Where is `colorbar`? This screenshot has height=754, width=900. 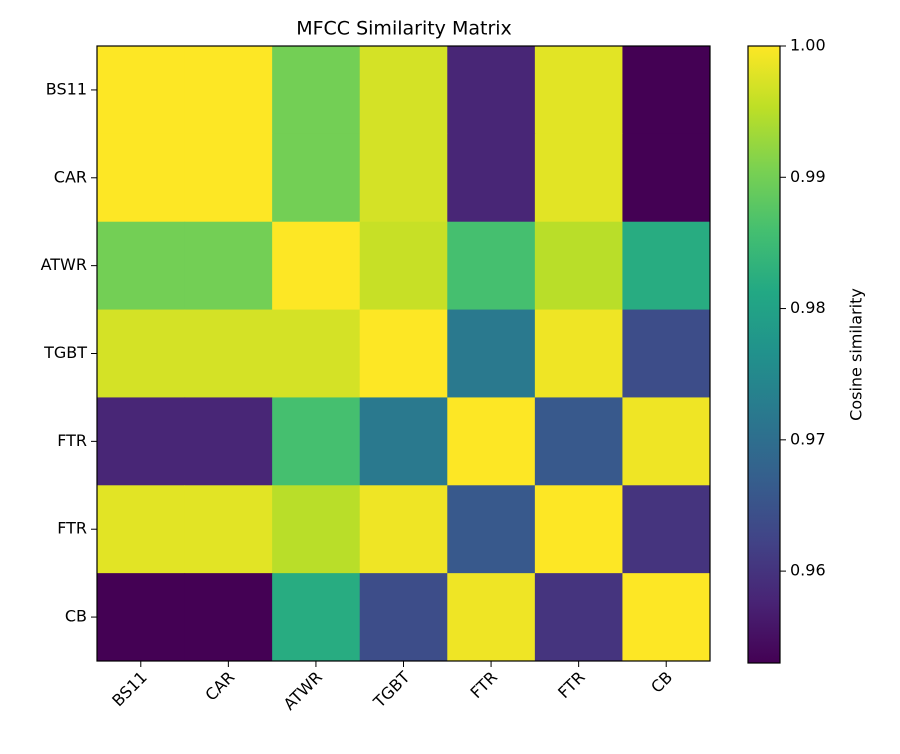 colorbar is located at coordinates (764, 354).